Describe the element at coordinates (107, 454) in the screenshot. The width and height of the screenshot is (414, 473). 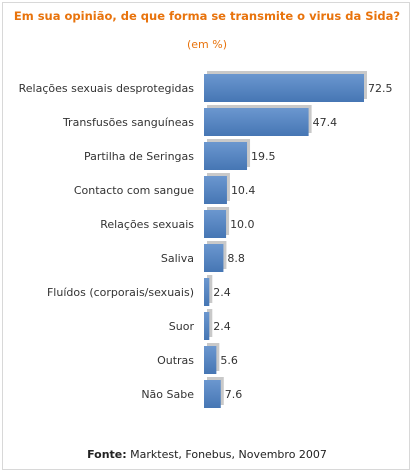
I see `source-label: Fonte:` at that location.